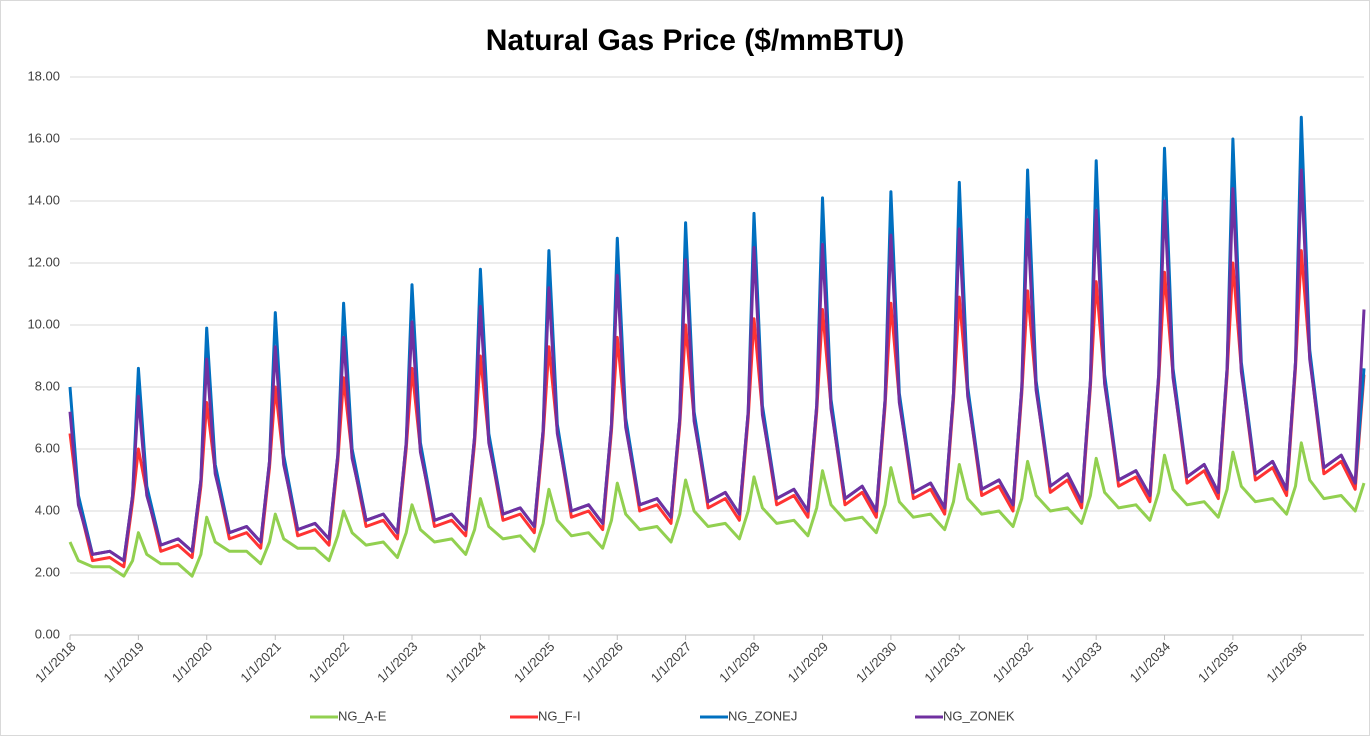 Image resolution: width=1371 pixels, height=737 pixels. Describe the element at coordinates (43, 323) in the screenshot. I see `y-tick-label: 10.00` at that location.